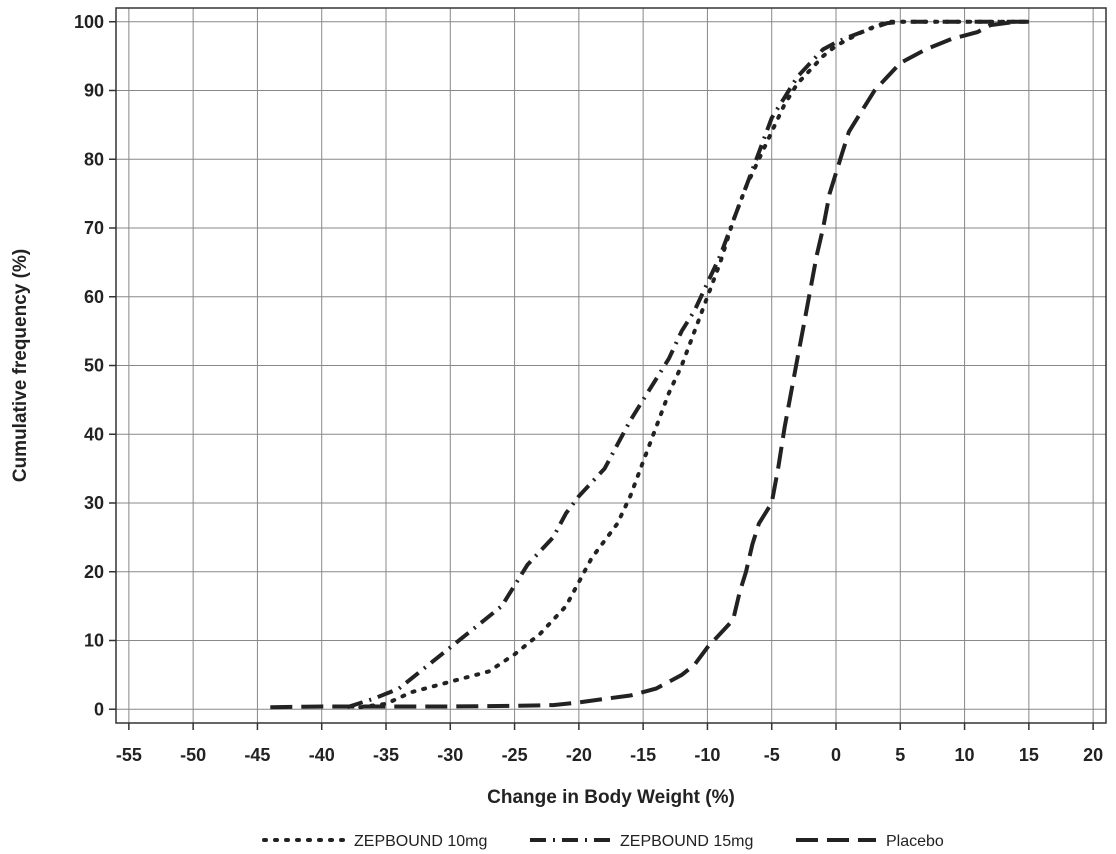 The height and width of the screenshot is (854, 1116). What do you see at coordinates (89, 22) in the screenshot?
I see `y-tick-label: 100` at bounding box center [89, 22].